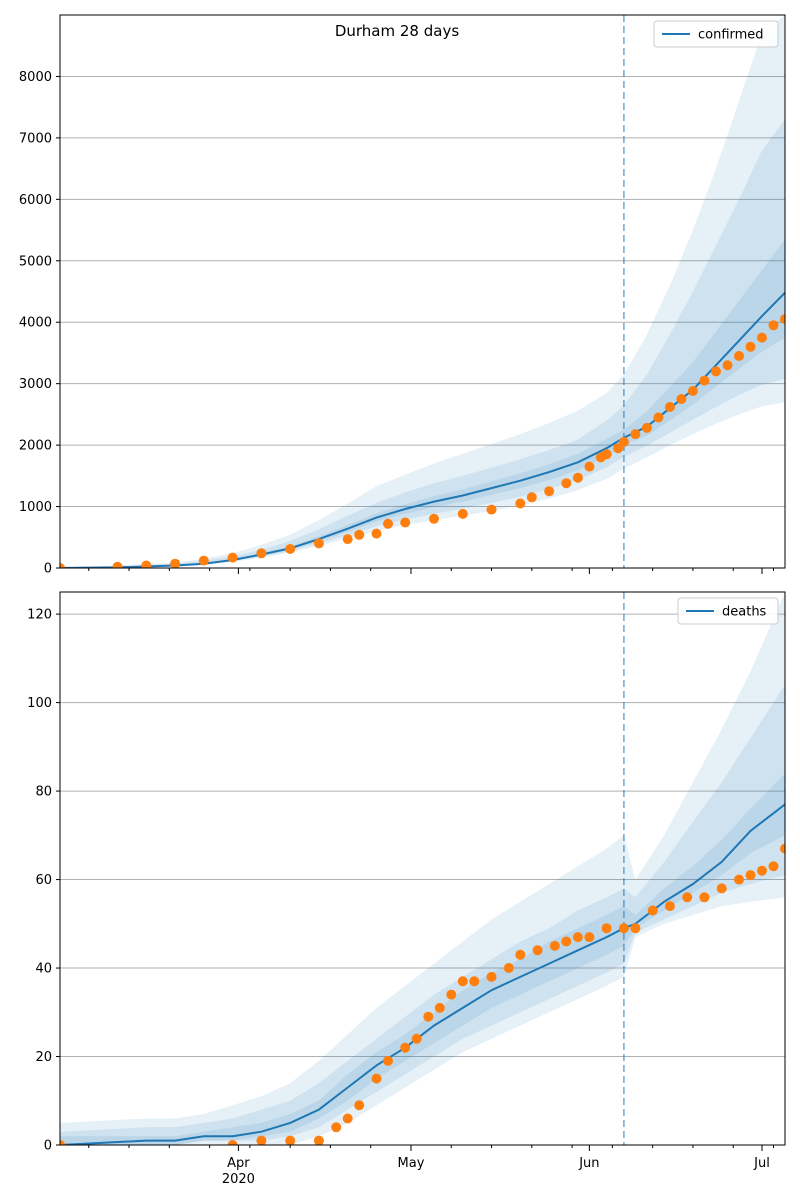 This screenshot has width=800, height=1200. I want to click on y-tick-label: 3000, so click(35, 384).